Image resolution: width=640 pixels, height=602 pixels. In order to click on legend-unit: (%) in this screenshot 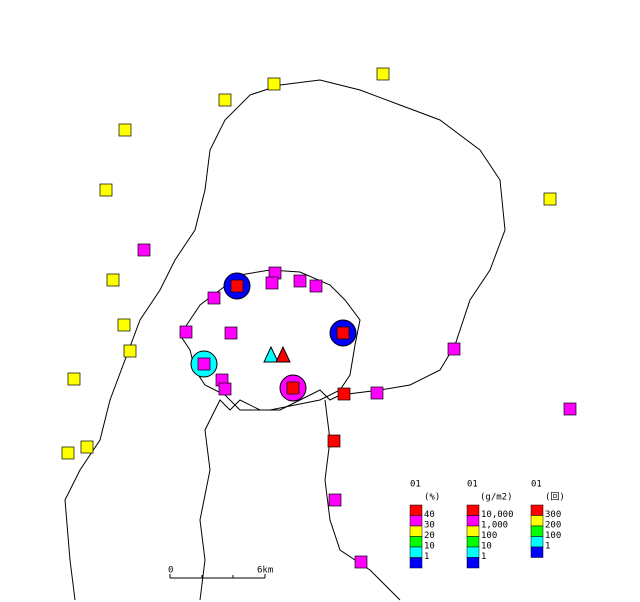, I will do `click(432, 498)`.